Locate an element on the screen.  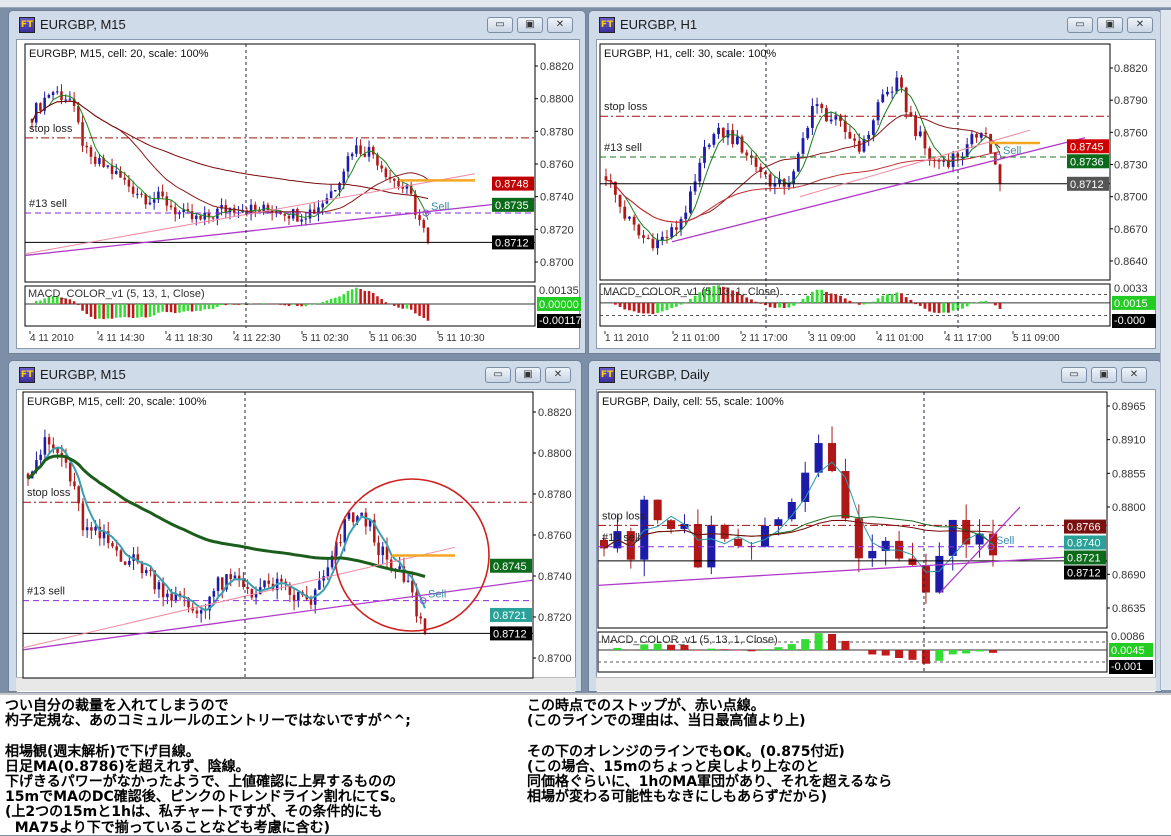
window-titlebar: FT EURGBP, H1 ▭ ▣ ✕ is located at coordinates (875, 25).